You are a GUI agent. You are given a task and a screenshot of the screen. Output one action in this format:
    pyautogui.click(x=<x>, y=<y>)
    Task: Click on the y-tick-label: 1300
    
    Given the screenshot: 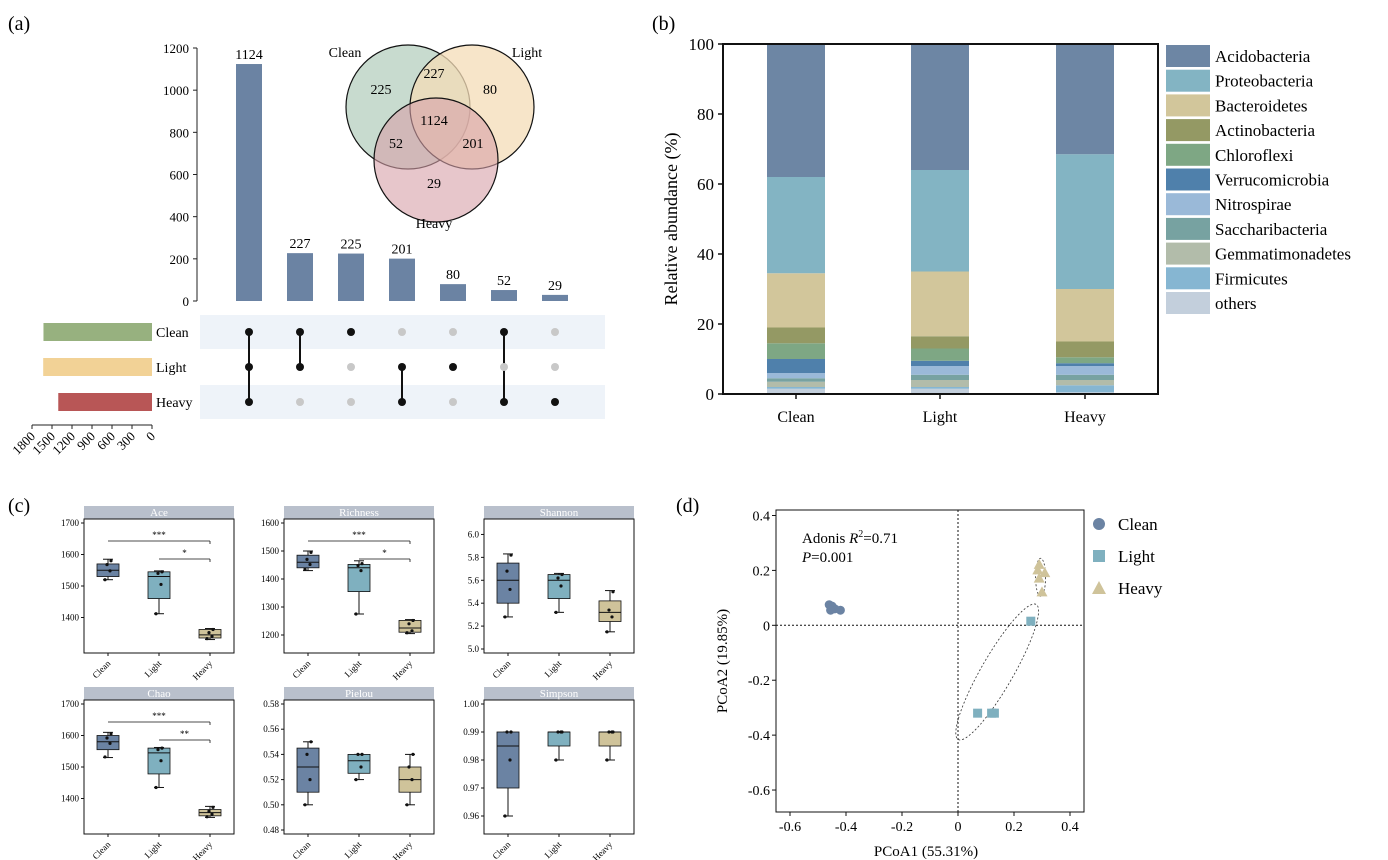 What is the action you would take?
    pyautogui.click(x=270, y=607)
    